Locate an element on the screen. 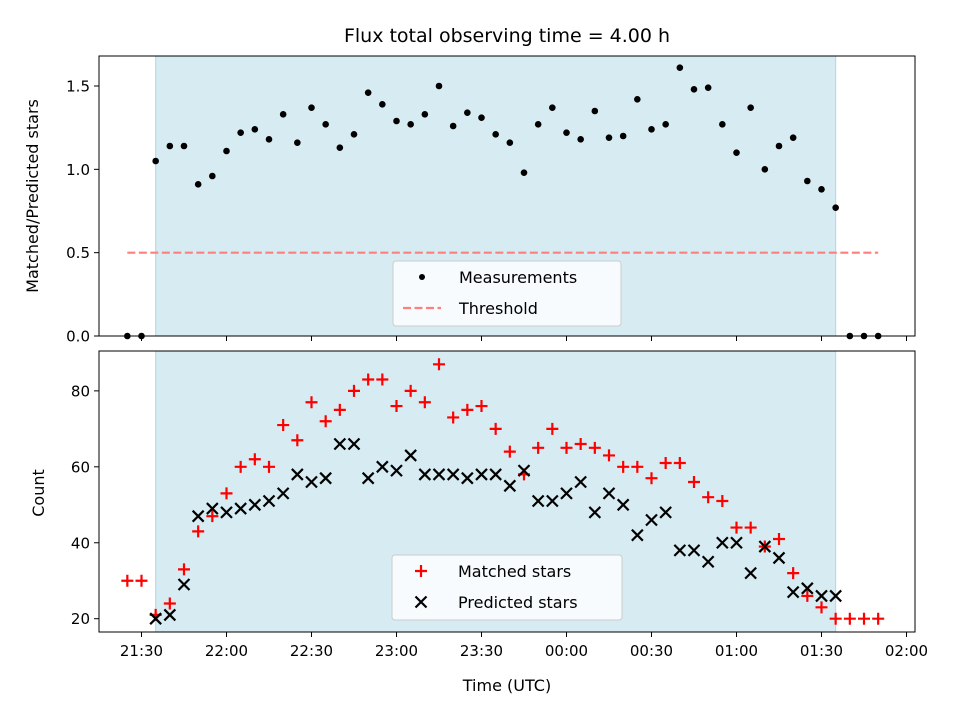 The image size is (960, 720). legend-predicted-swatch is located at coordinates (421, 602).